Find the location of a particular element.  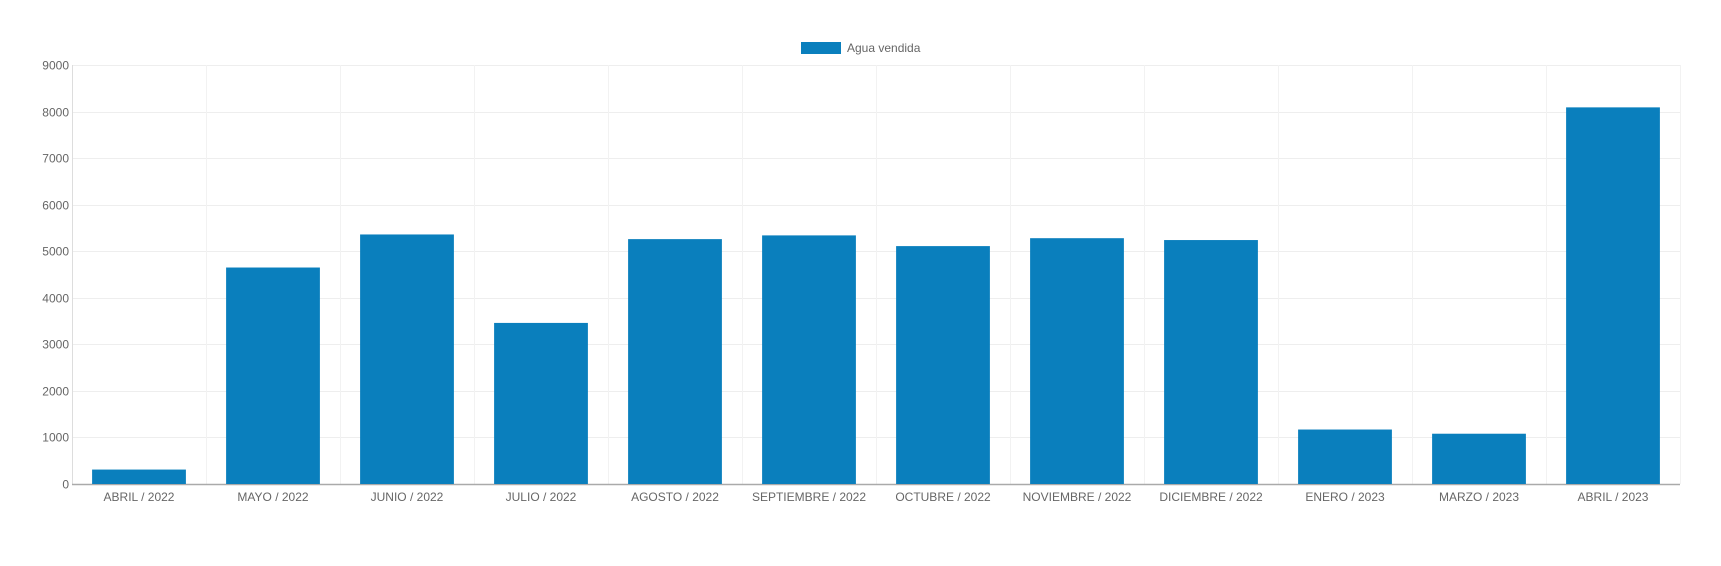

x-tick-label: SEPTIEMBRE / 2022 is located at coordinates (809, 497).